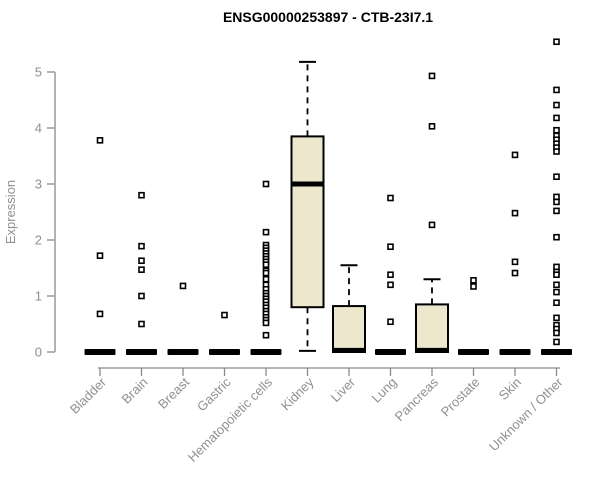 The height and width of the screenshot is (500, 600). What do you see at coordinates (384, 390) in the screenshot?
I see `x-category-label: Lung` at bounding box center [384, 390].